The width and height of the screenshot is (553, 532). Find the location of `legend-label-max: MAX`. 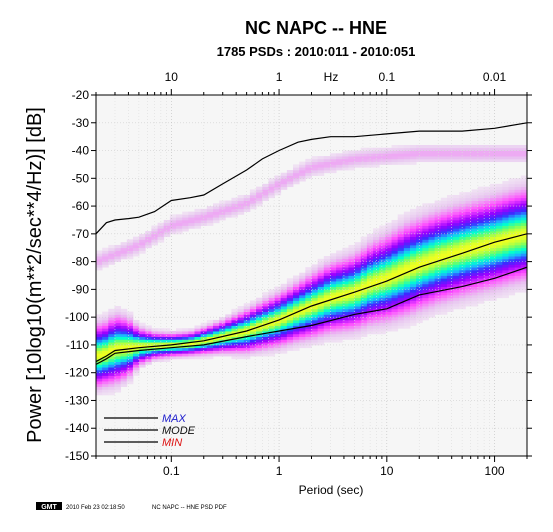

legend-label-max: MAX is located at coordinates (174, 419).